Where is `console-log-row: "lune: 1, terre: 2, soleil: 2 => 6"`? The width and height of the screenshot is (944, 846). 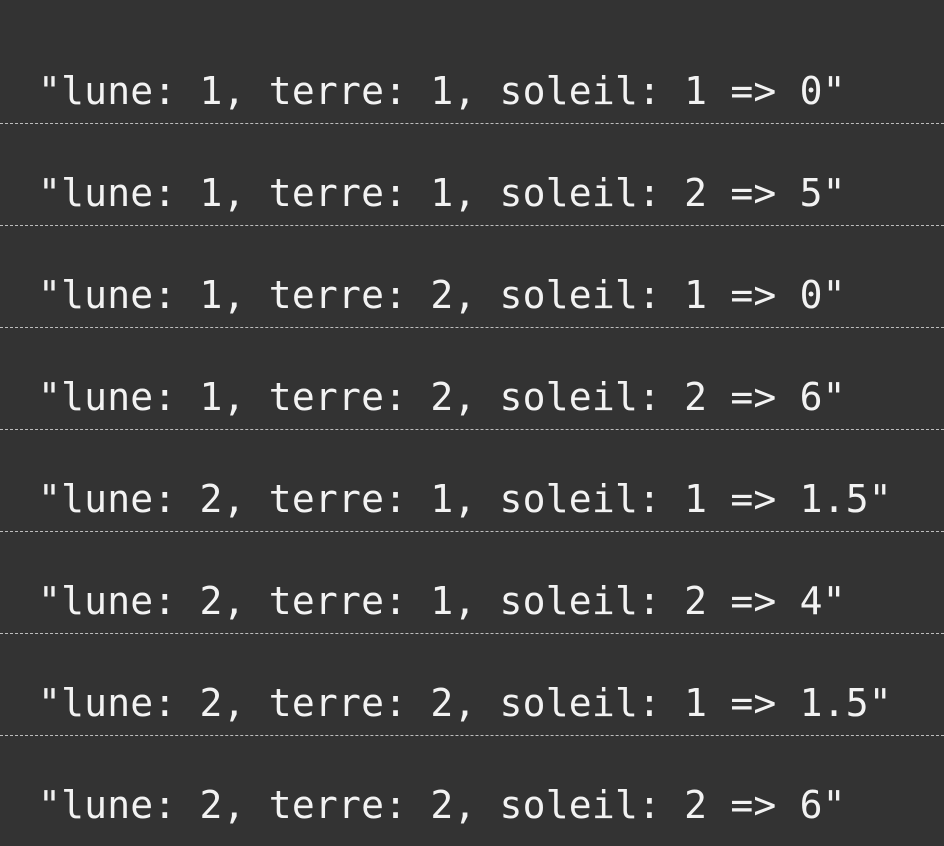
console-log-row: "lune: 1, terre: 2, soleil: 2 => 6" is located at coordinates (472, 379).